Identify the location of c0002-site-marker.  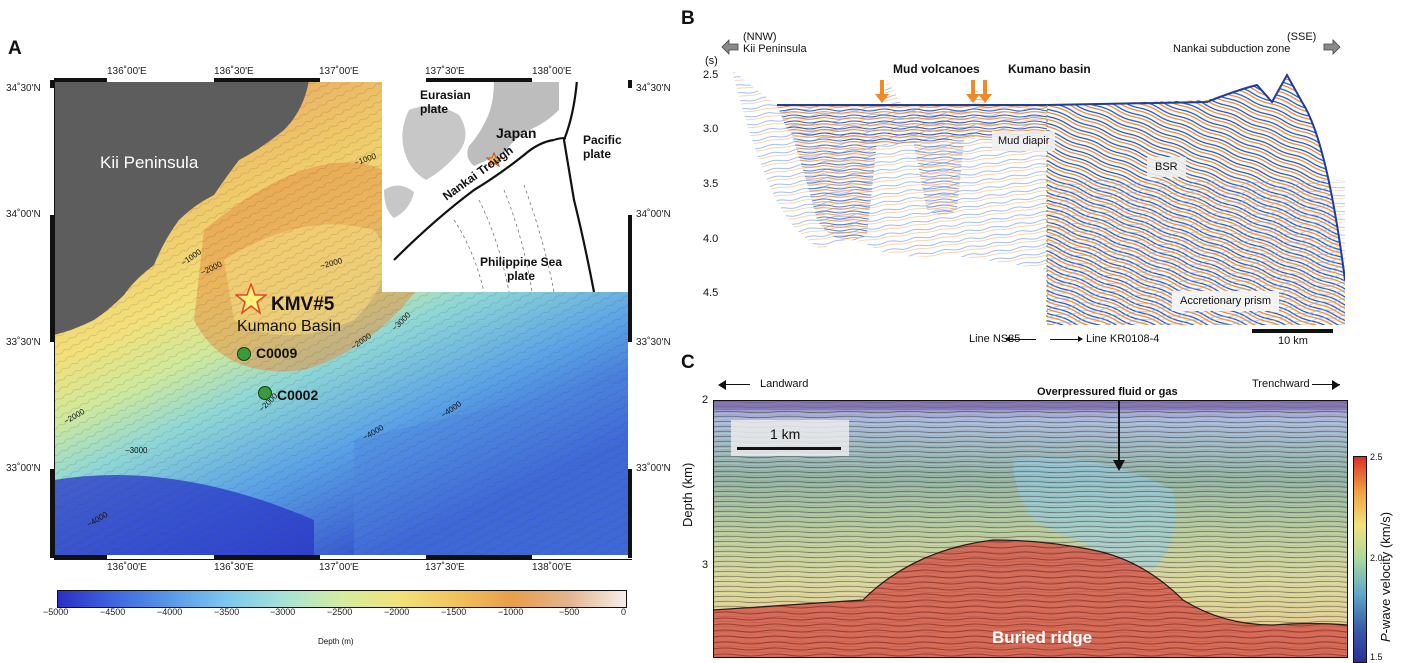
(265, 393).